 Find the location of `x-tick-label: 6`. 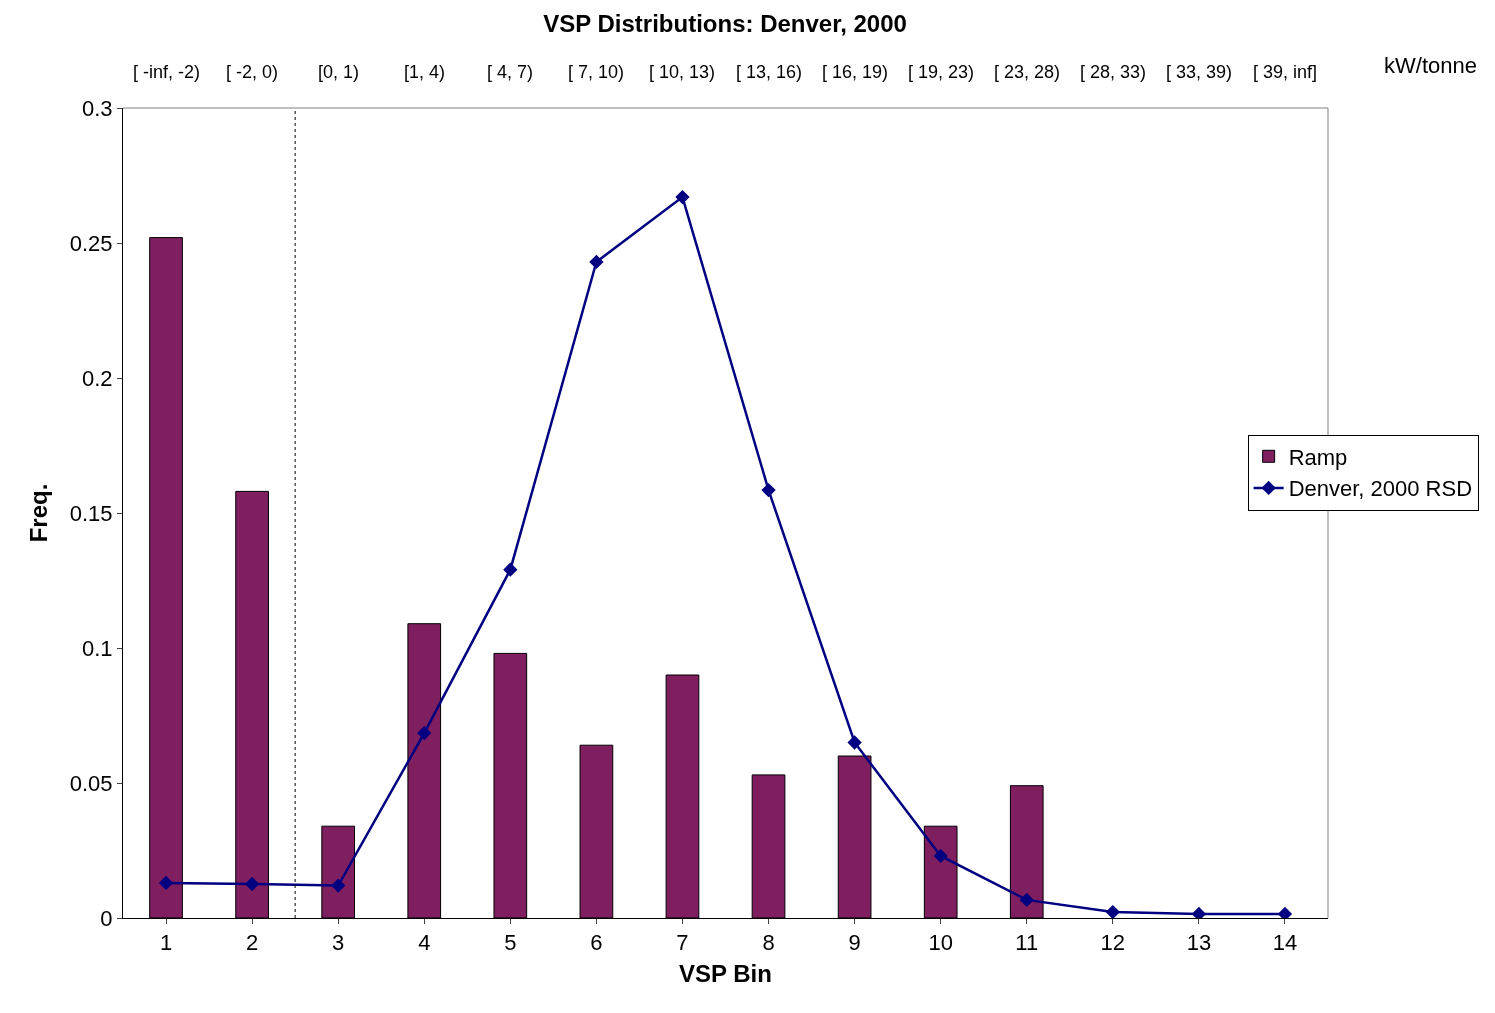

x-tick-label: 6 is located at coordinates (596, 943).